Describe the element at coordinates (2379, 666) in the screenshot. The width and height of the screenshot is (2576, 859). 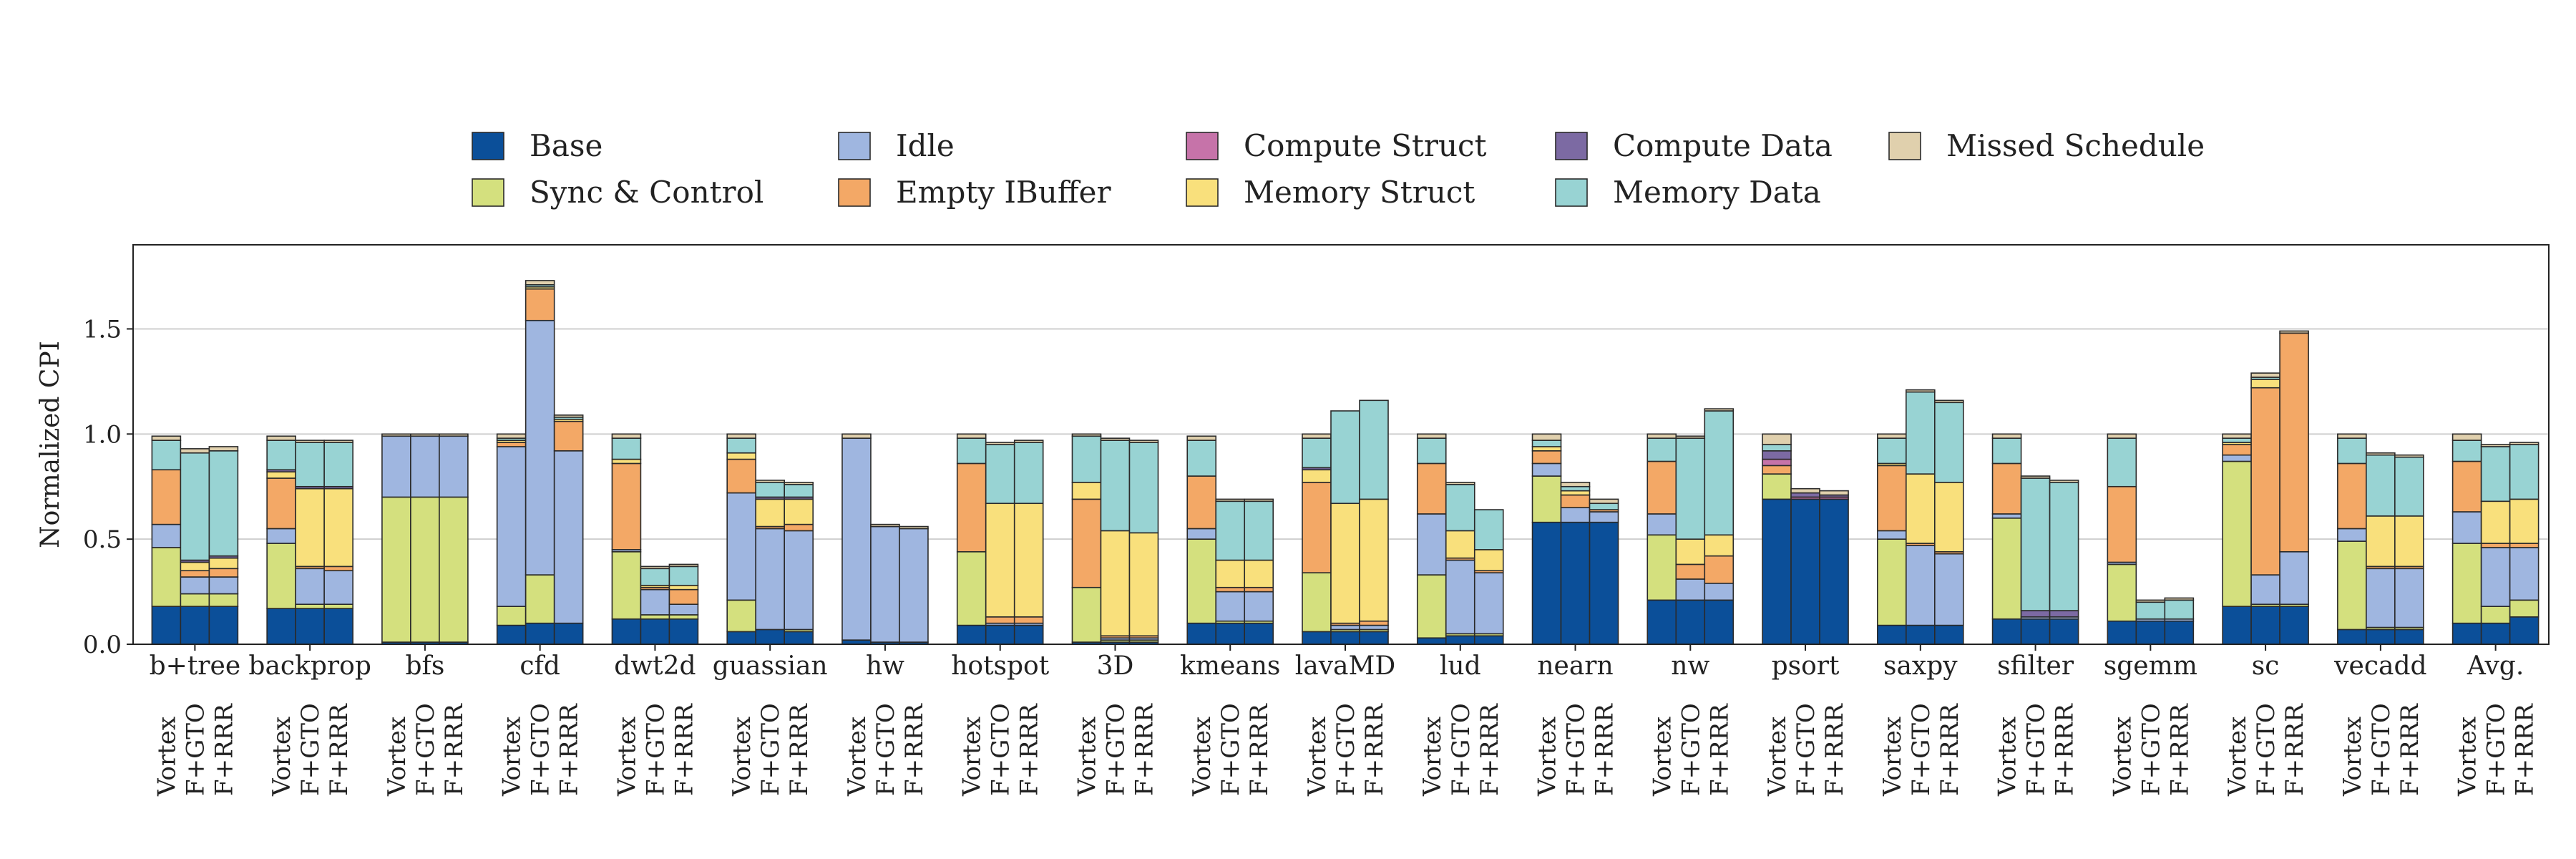
I see `group-label: vecadd` at that location.